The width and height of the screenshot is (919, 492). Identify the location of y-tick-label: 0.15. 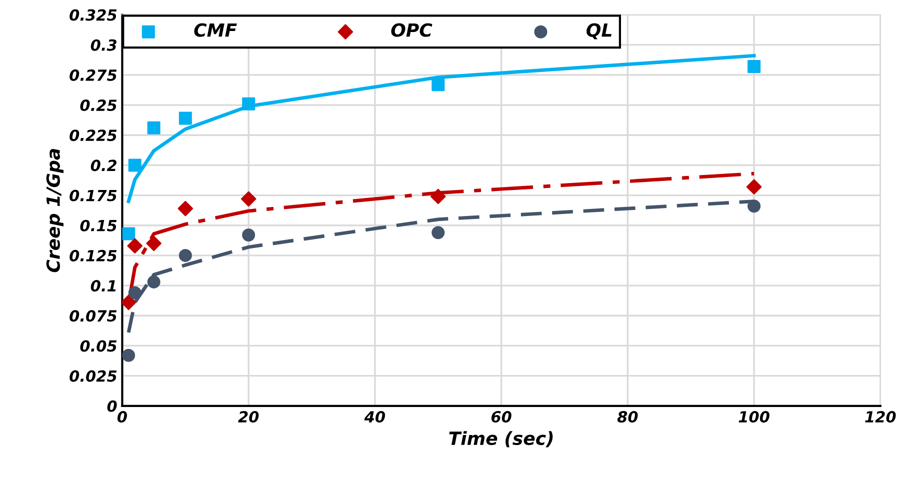
(98, 226).